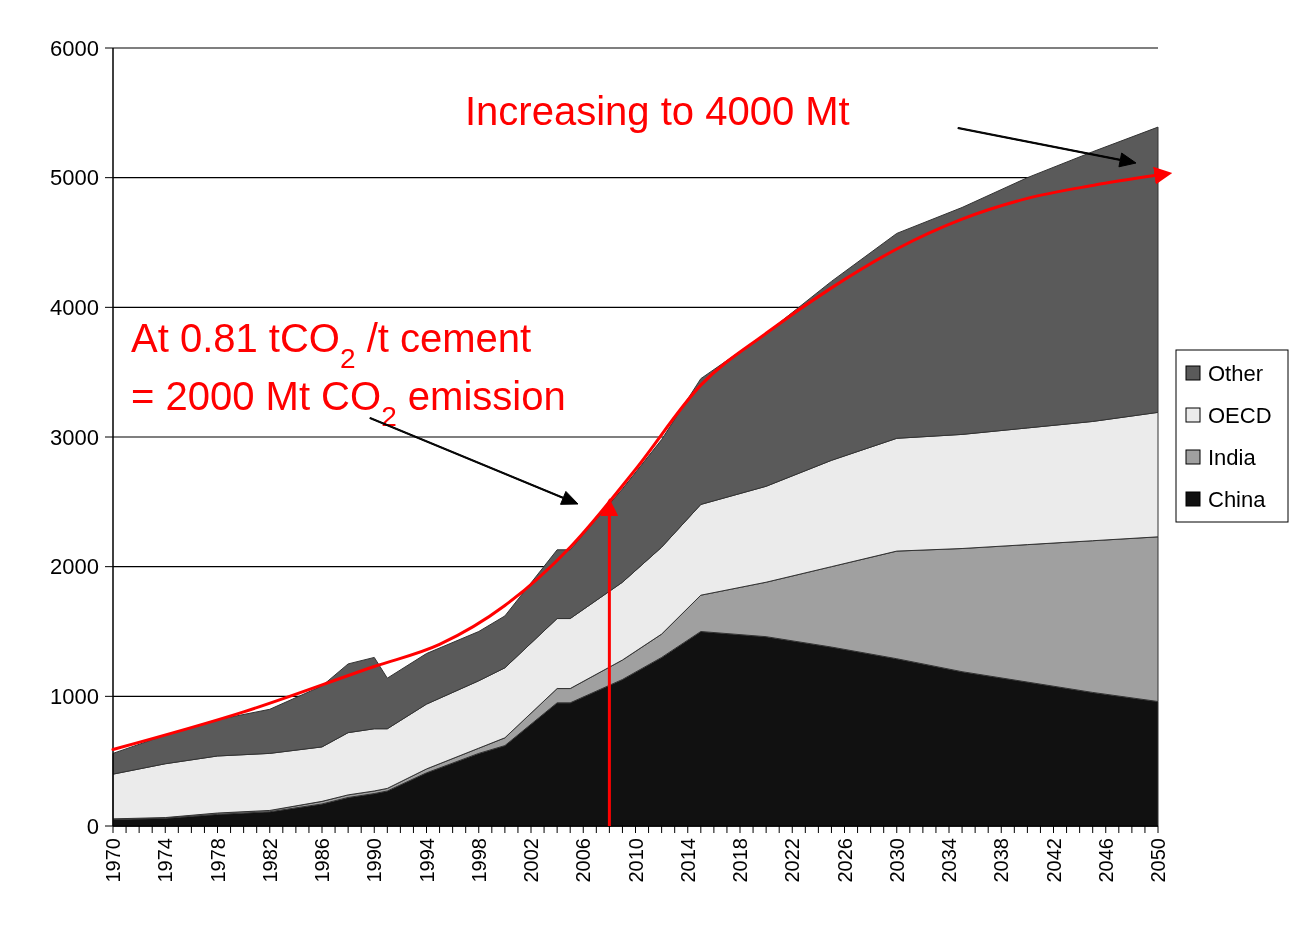 The width and height of the screenshot is (1292, 925). What do you see at coordinates (1232, 457) in the screenshot?
I see `legend-label: India` at bounding box center [1232, 457].